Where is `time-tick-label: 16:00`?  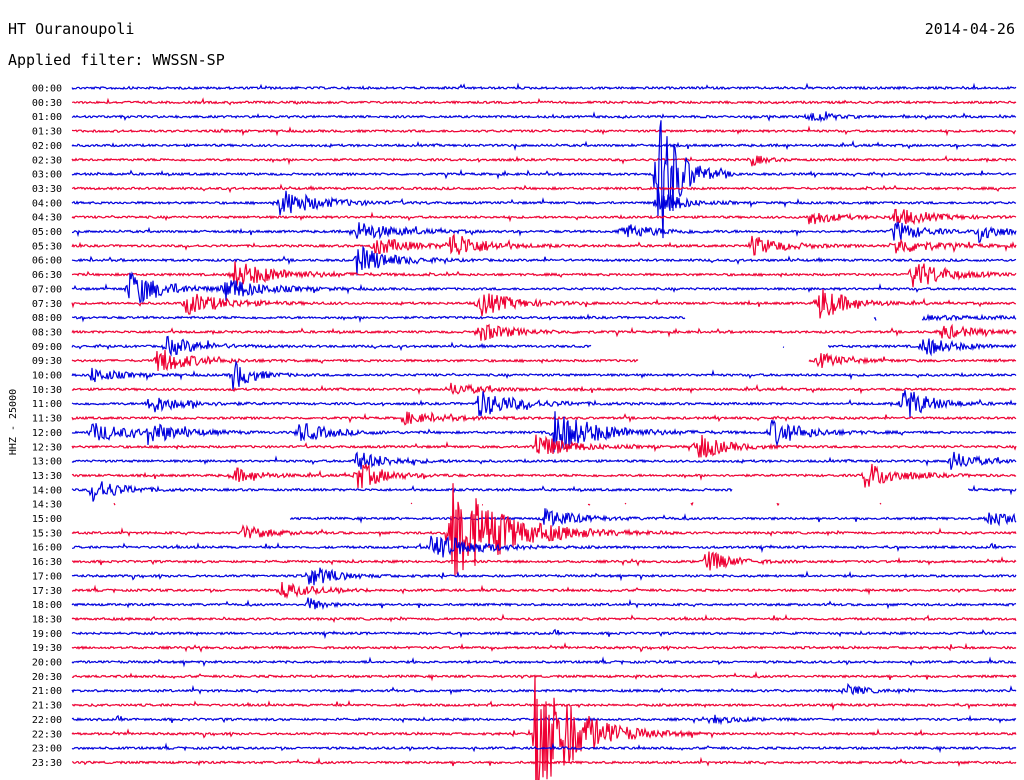
time-tick-label: 16:00 is located at coordinates (47, 548).